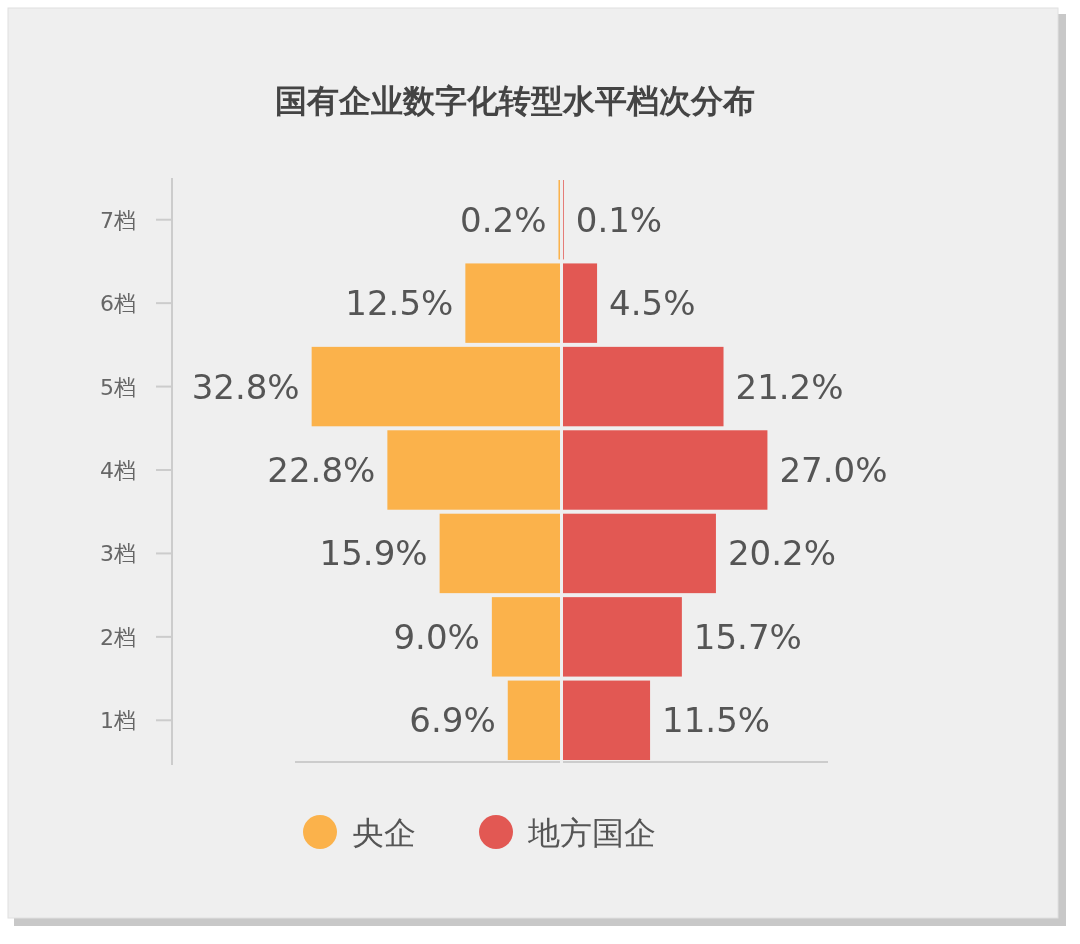 The height and width of the screenshot is (944, 1080). I want to click on chart-title: 国有企业数字化转型水平档次分布, so click(515, 101).